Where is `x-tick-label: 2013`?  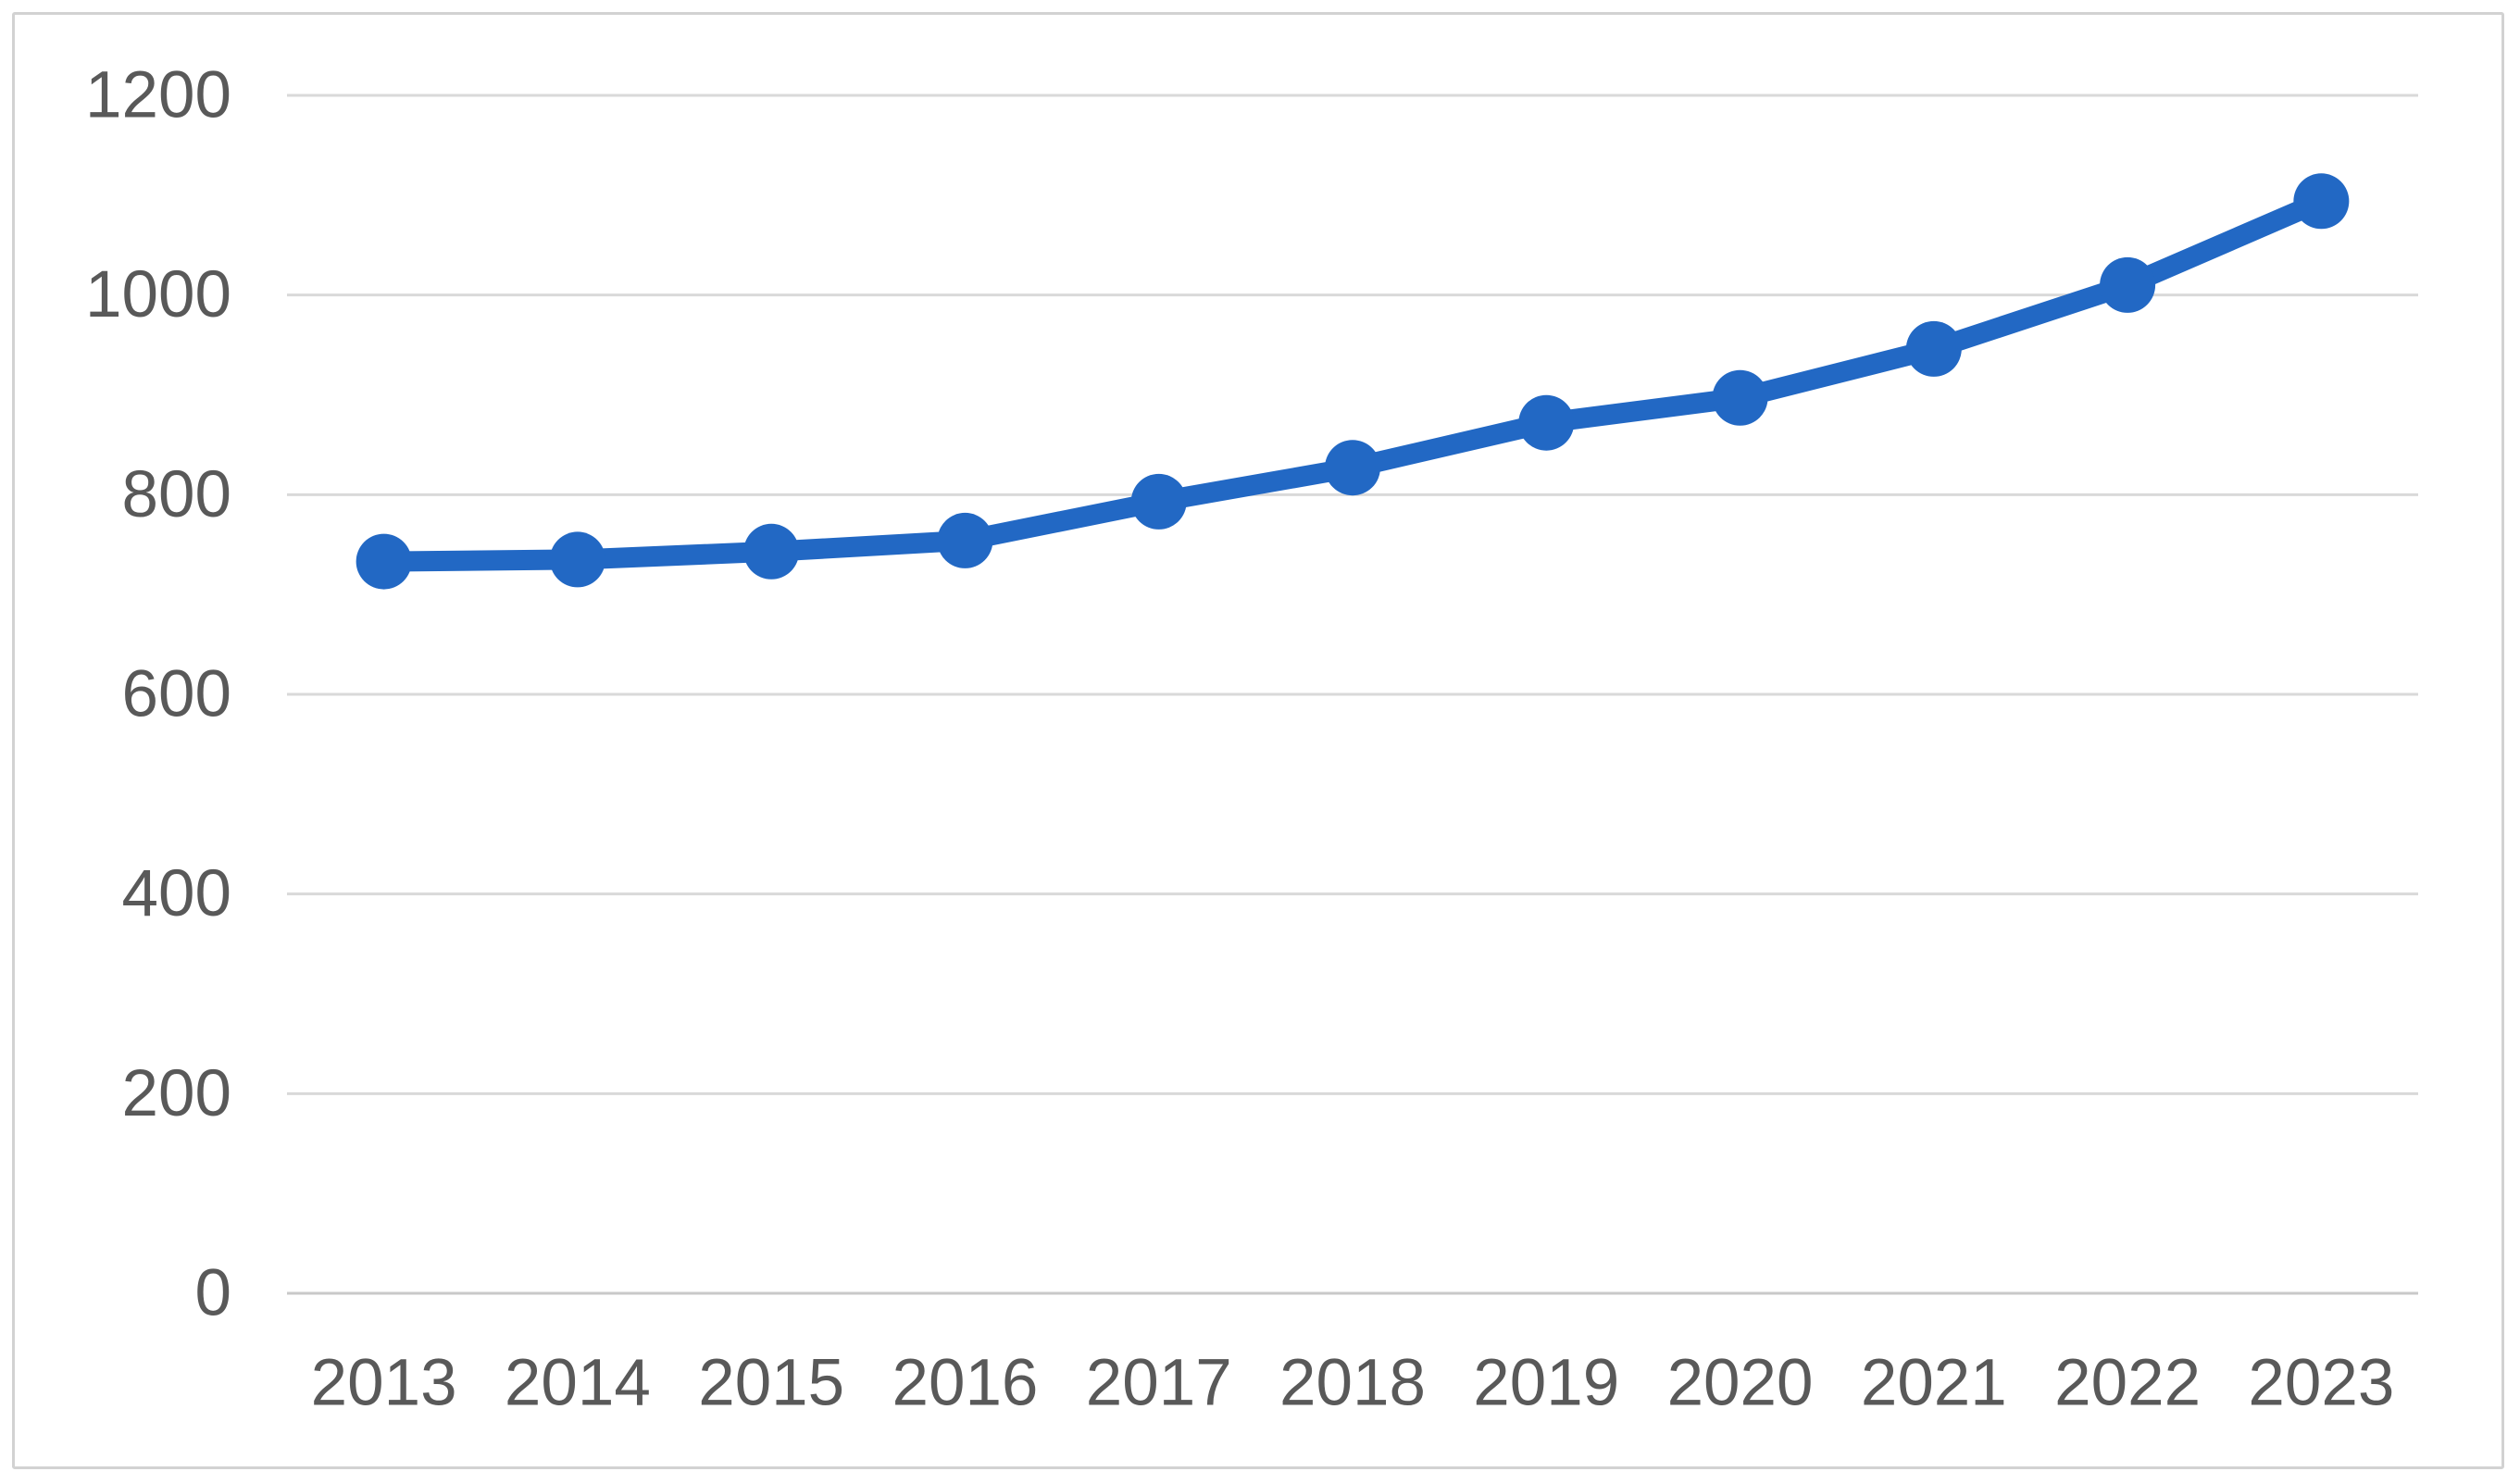
x-tick-label: 2013 is located at coordinates (384, 1383).